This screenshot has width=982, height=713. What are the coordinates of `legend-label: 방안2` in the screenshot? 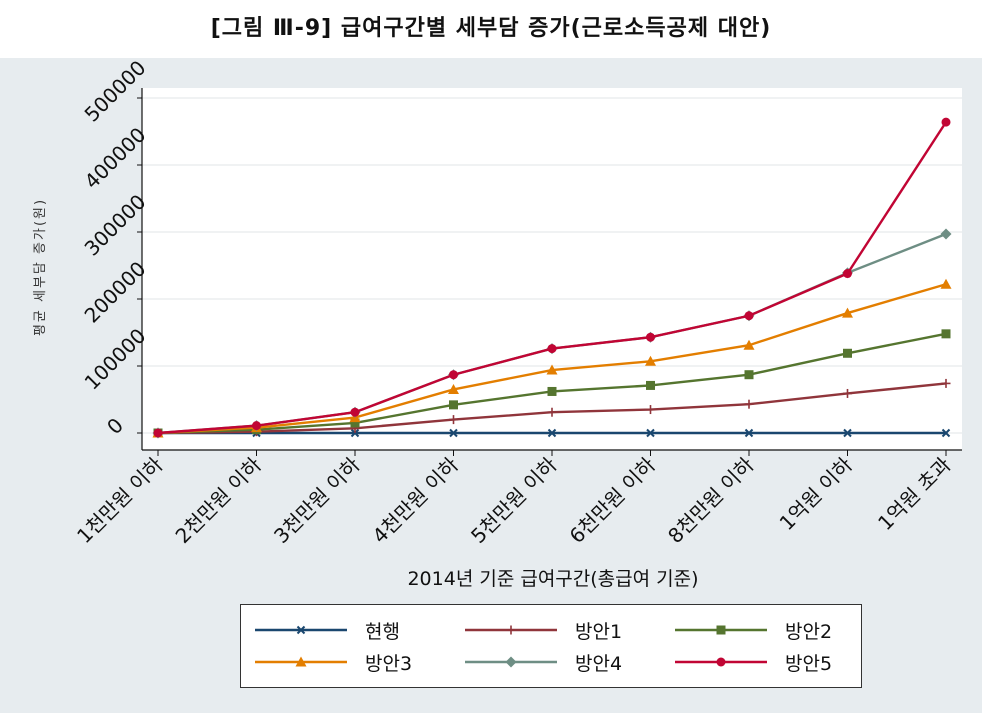 It's located at (809, 631).